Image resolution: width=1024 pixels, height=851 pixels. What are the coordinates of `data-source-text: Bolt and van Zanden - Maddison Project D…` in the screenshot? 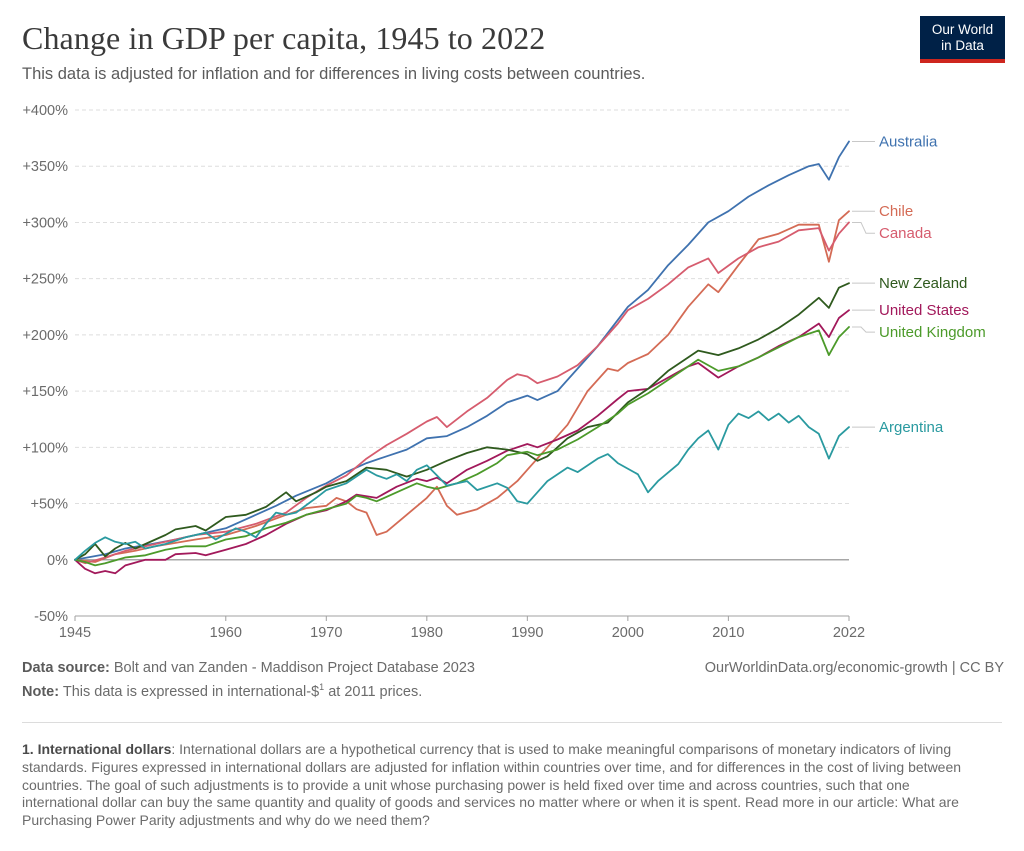 It's located at (294, 668).